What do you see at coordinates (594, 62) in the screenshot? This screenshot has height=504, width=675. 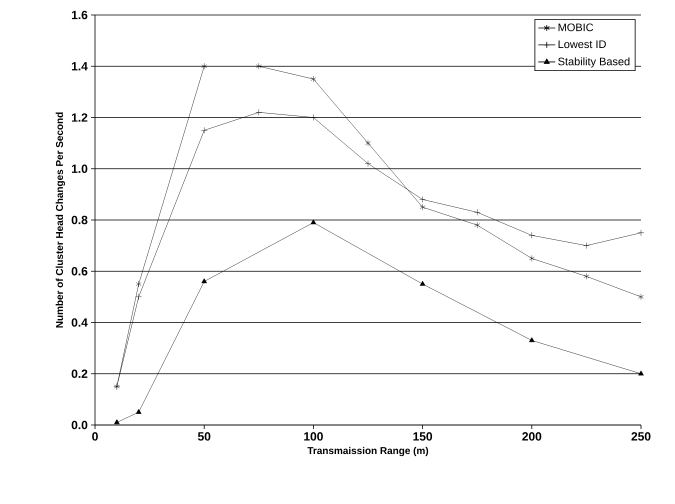 I see `legend-label: Stability Based` at bounding box center [594, 62].